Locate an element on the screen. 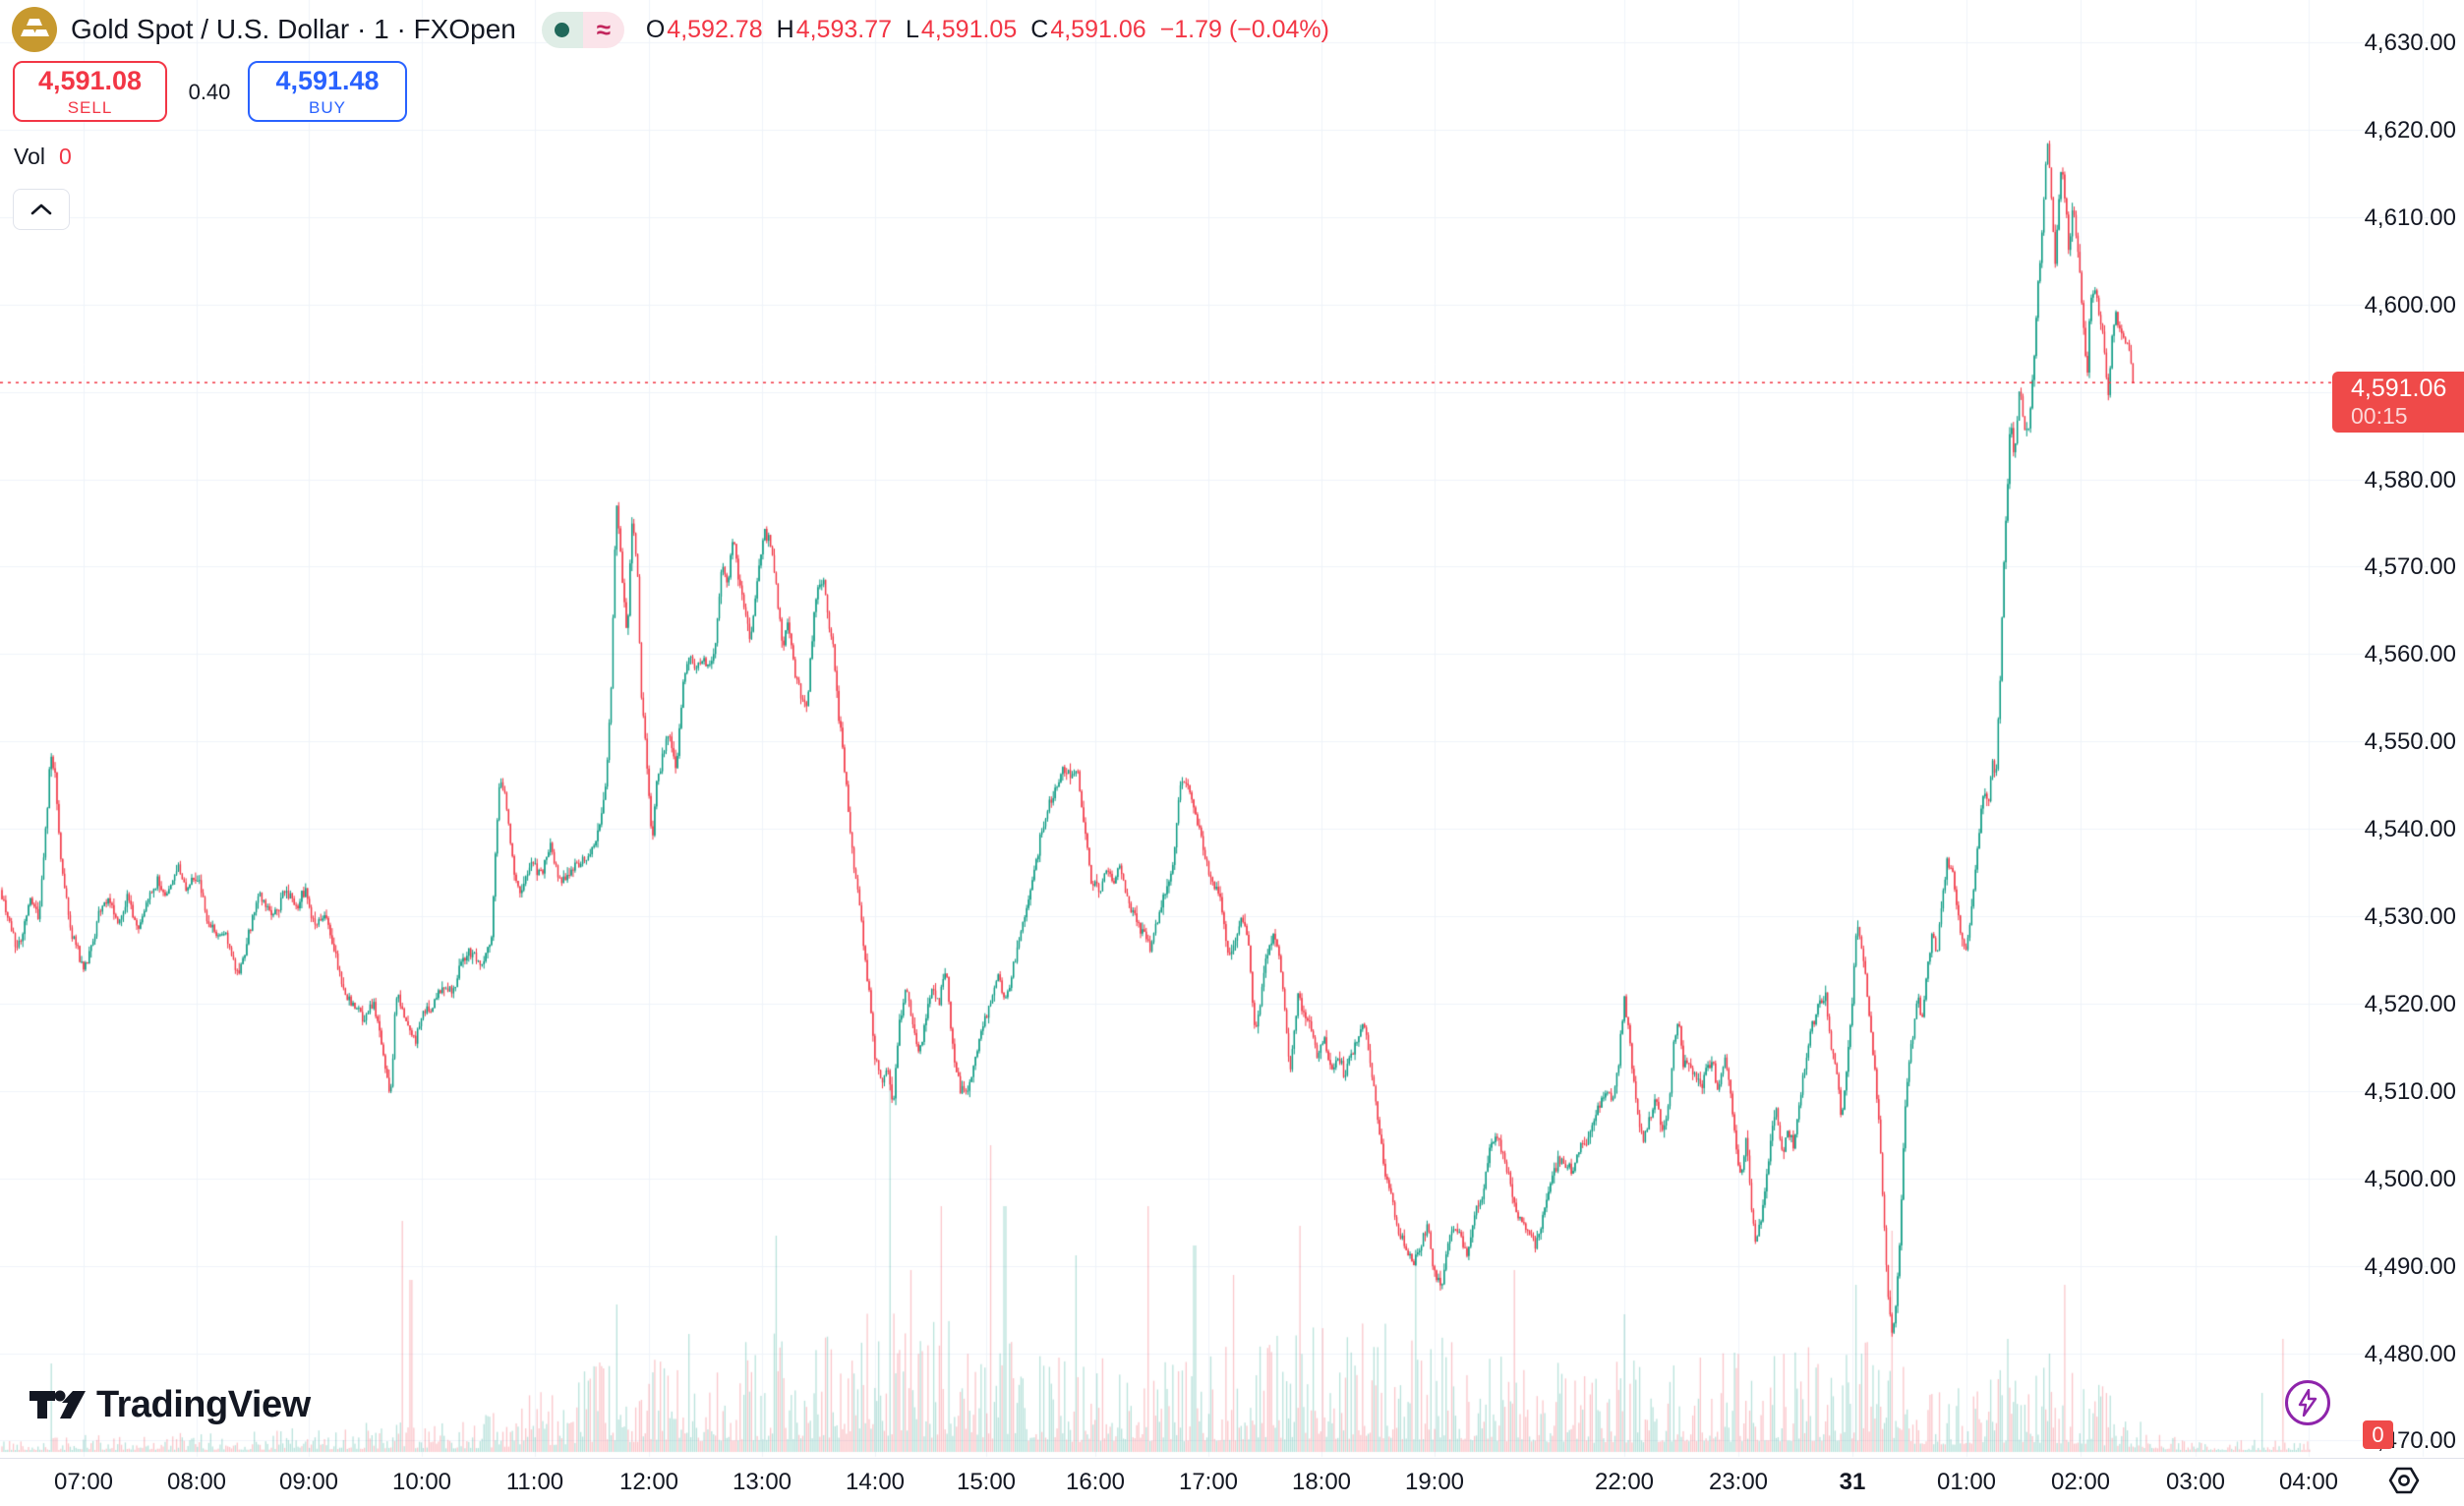 This screenshot has width=2464, height=1506. market-status-pill: ≈ is located at coordinates (582, 29).